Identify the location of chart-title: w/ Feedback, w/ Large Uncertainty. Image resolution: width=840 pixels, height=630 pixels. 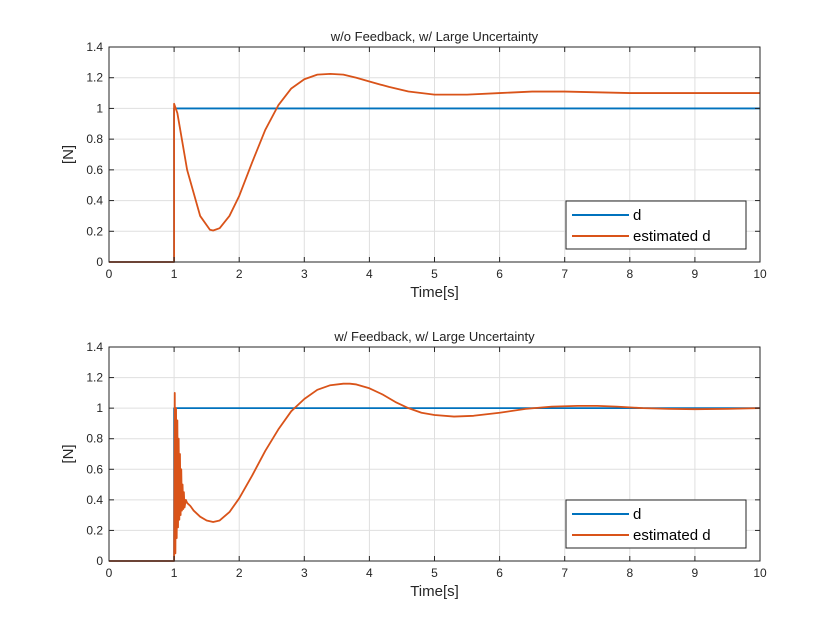
(434, 336).